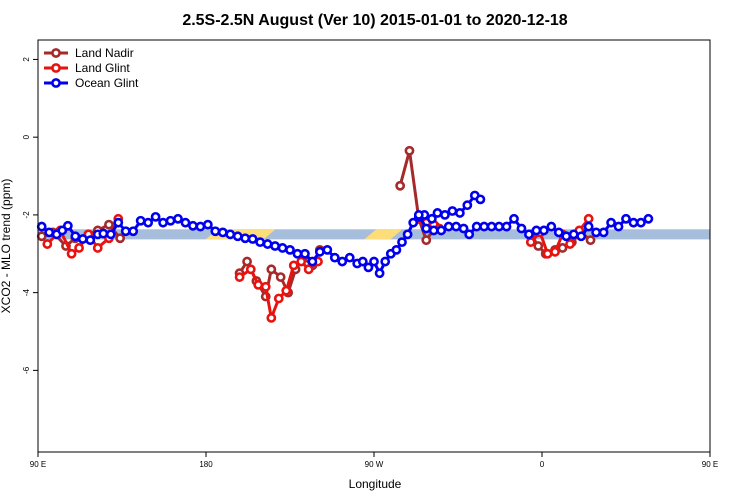 Image resolution: width=750 pixels, height=500 pixels. I want to click on y-tick-label: 2, so click(26, 59).